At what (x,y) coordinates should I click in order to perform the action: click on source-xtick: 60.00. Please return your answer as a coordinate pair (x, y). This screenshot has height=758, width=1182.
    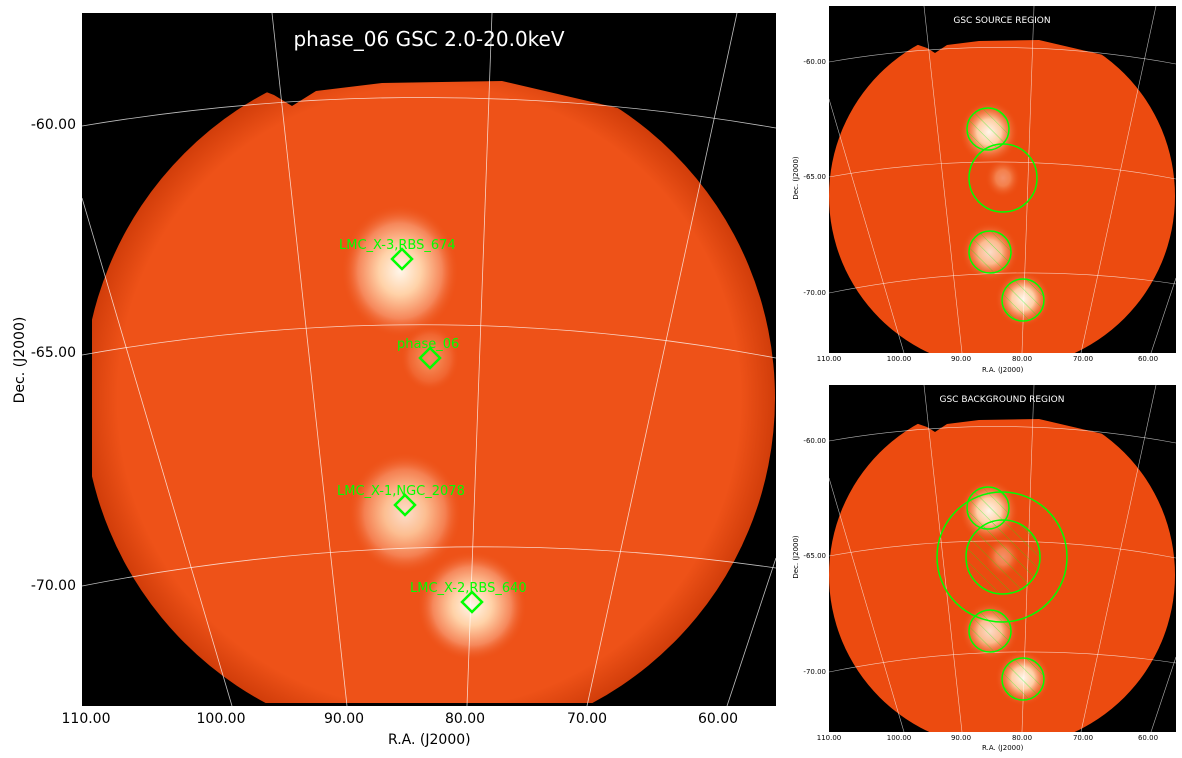
    Looking at the image, I should click on (1148, 359).